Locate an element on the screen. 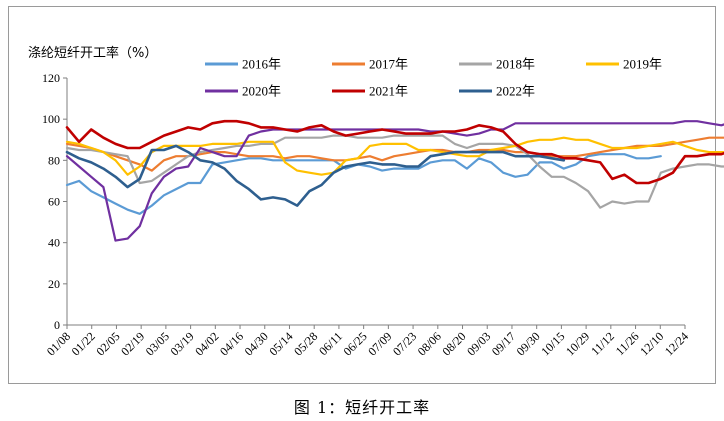  x-tick-label: 11/26 is located at coordinates (627, 343).